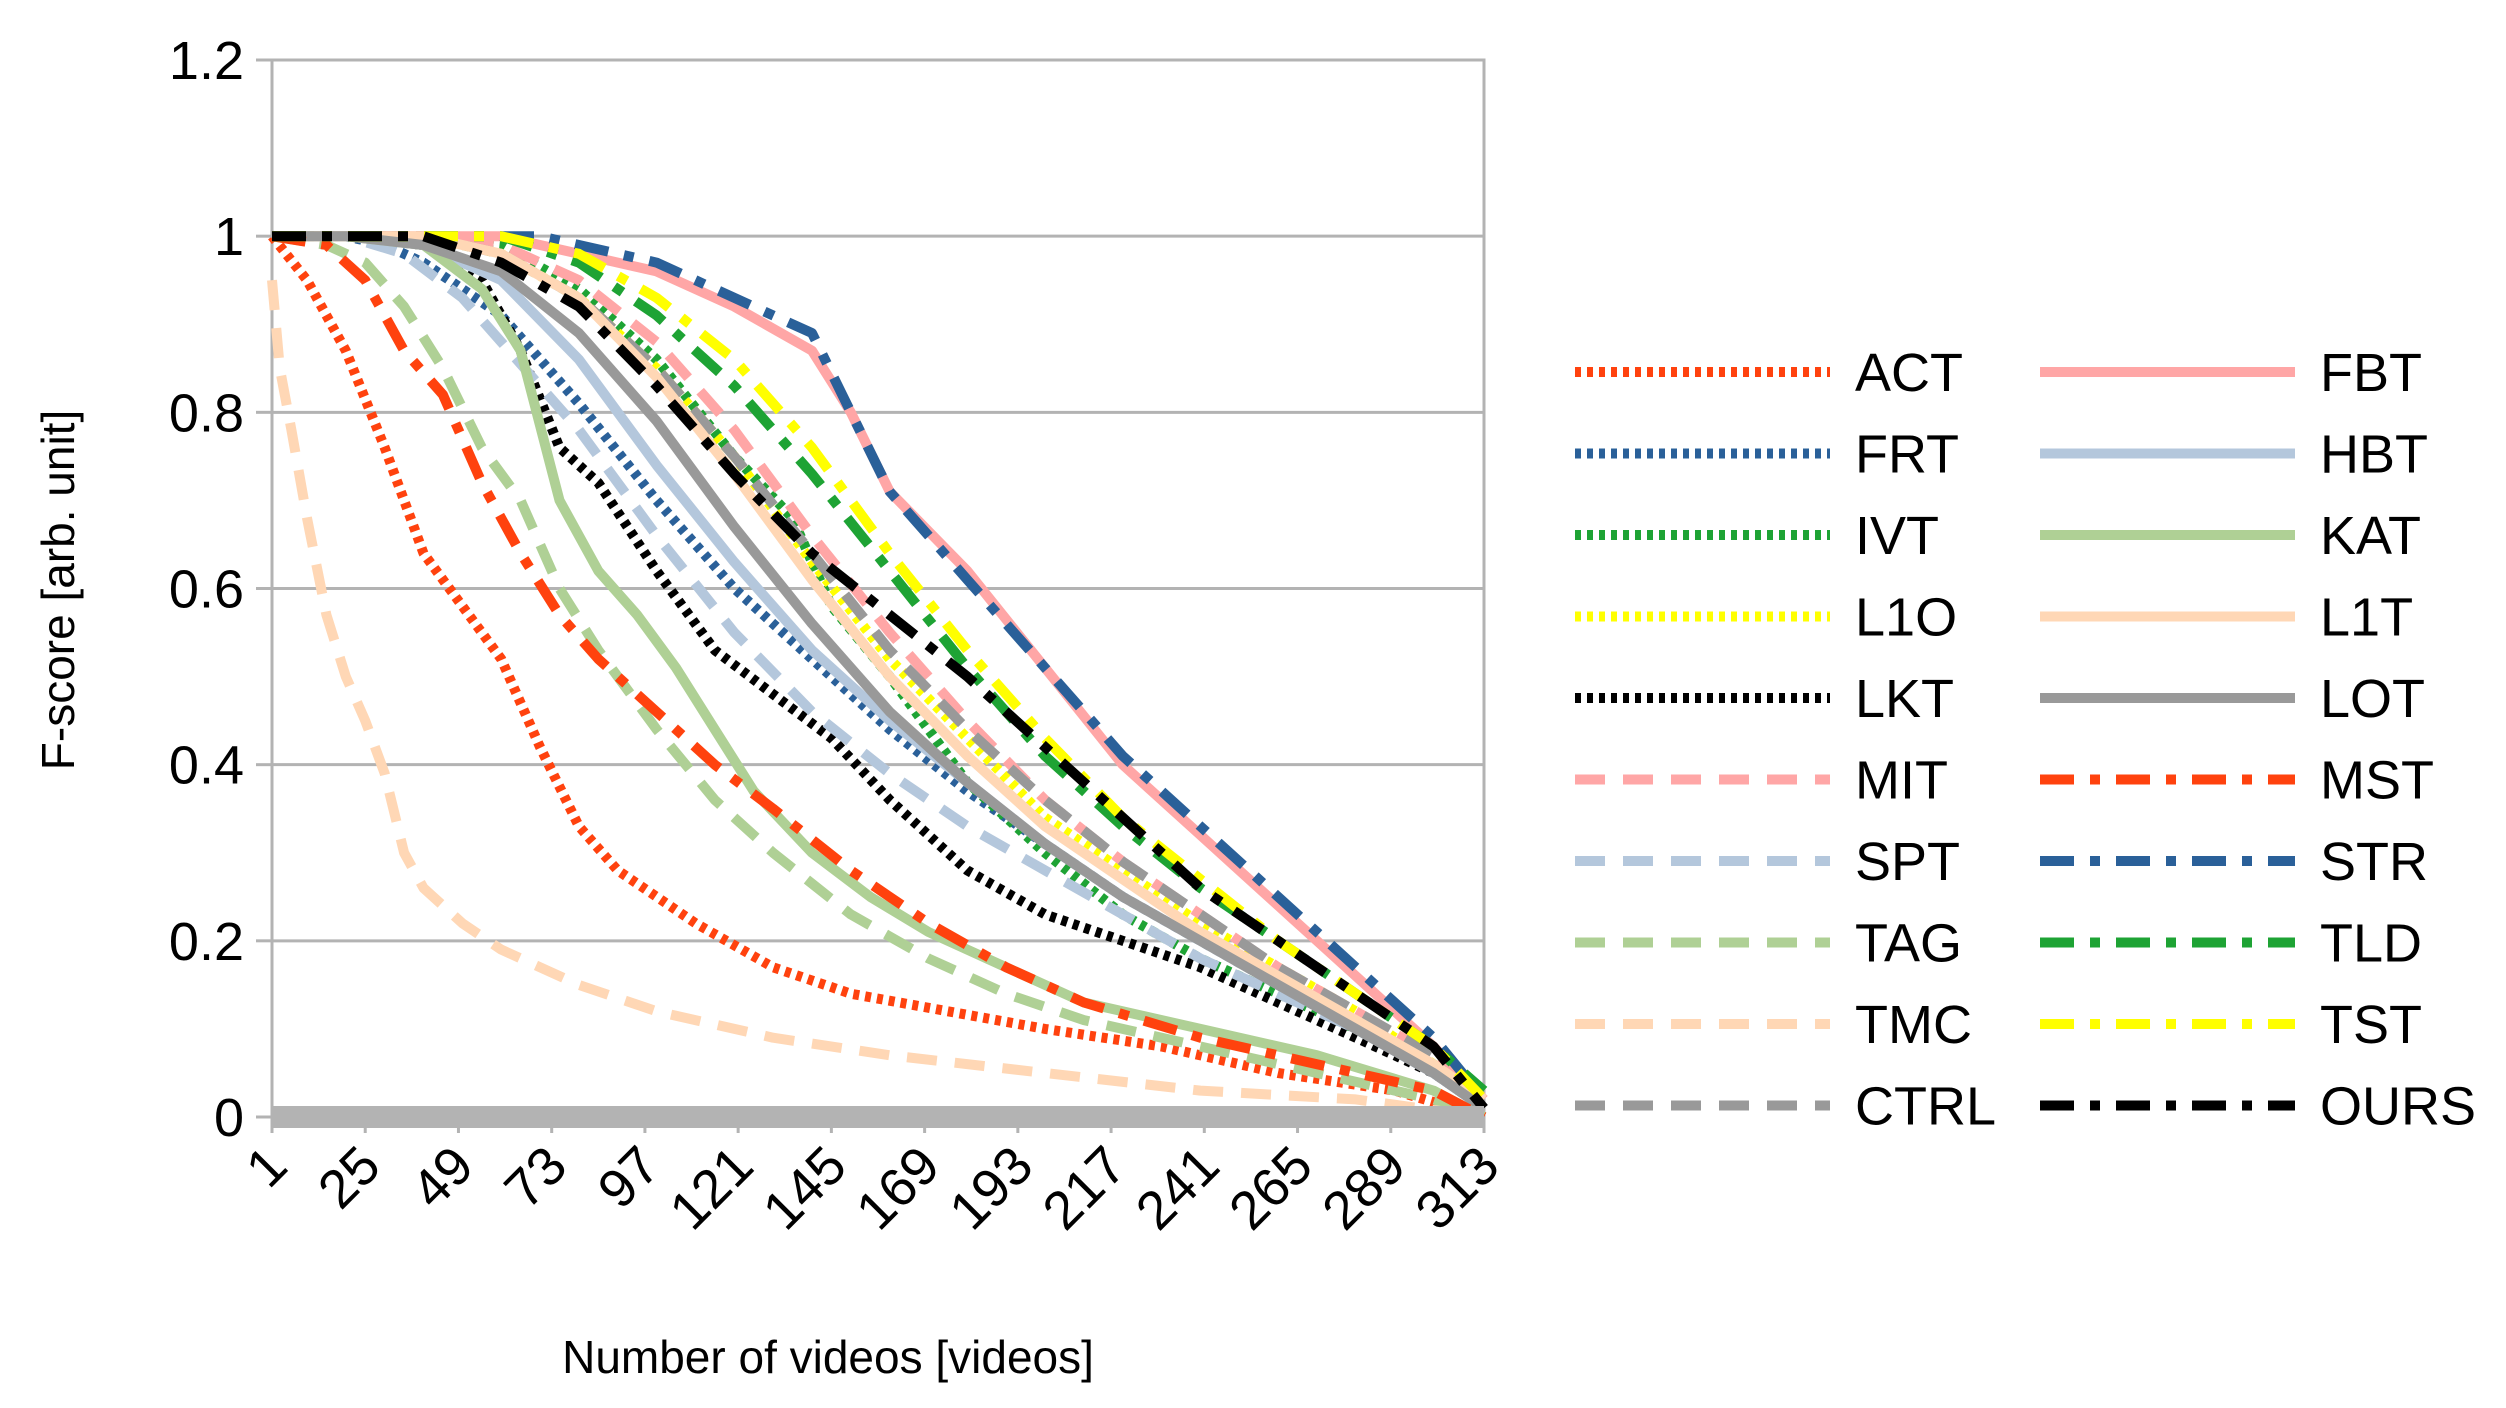  I want to click on legend-label-lkt: LKT, so click(1904, 699).